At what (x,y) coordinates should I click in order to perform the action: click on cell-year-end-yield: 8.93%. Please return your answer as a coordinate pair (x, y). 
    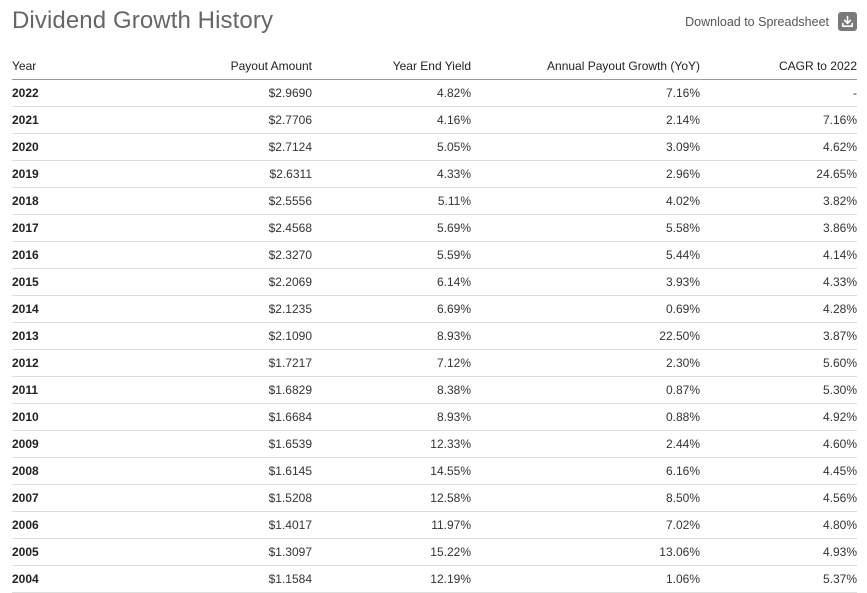
    Looking at the image, I should click on (391, 417).